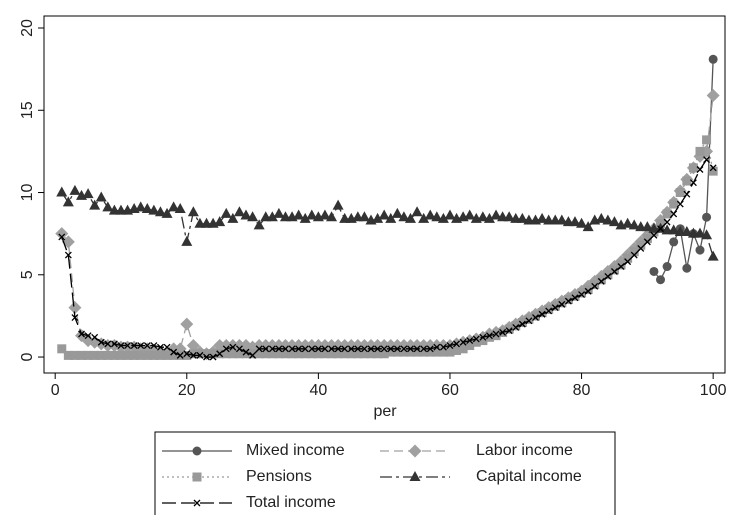 Image resolution: width=731 pixels, height=515 pixels. I want to click on x-tick-label: 100, so click(713, 390).